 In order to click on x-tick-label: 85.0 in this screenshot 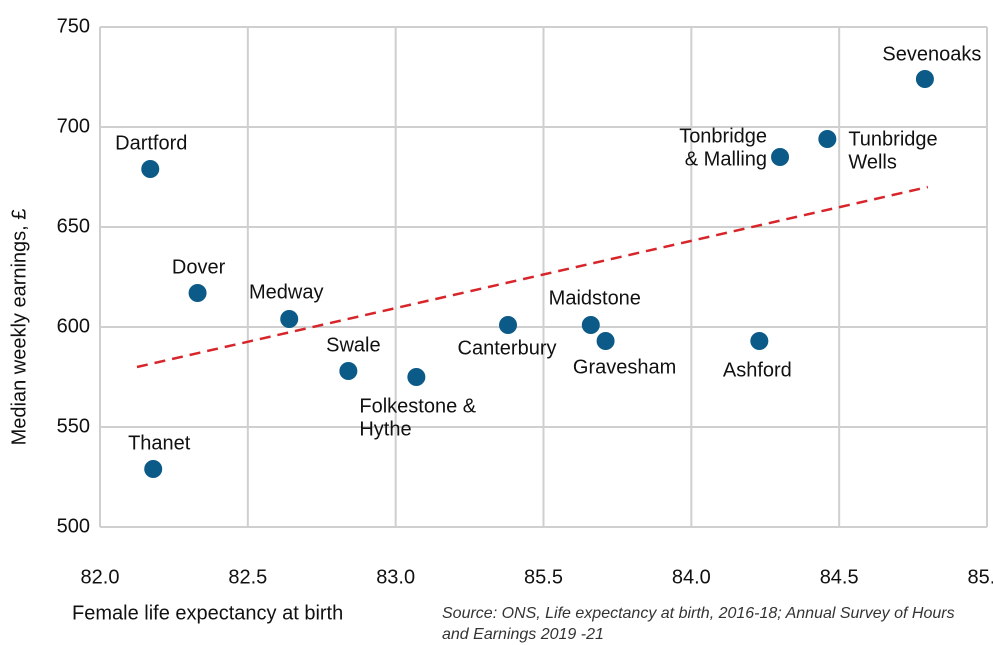, I will do `click(980, 577)`.